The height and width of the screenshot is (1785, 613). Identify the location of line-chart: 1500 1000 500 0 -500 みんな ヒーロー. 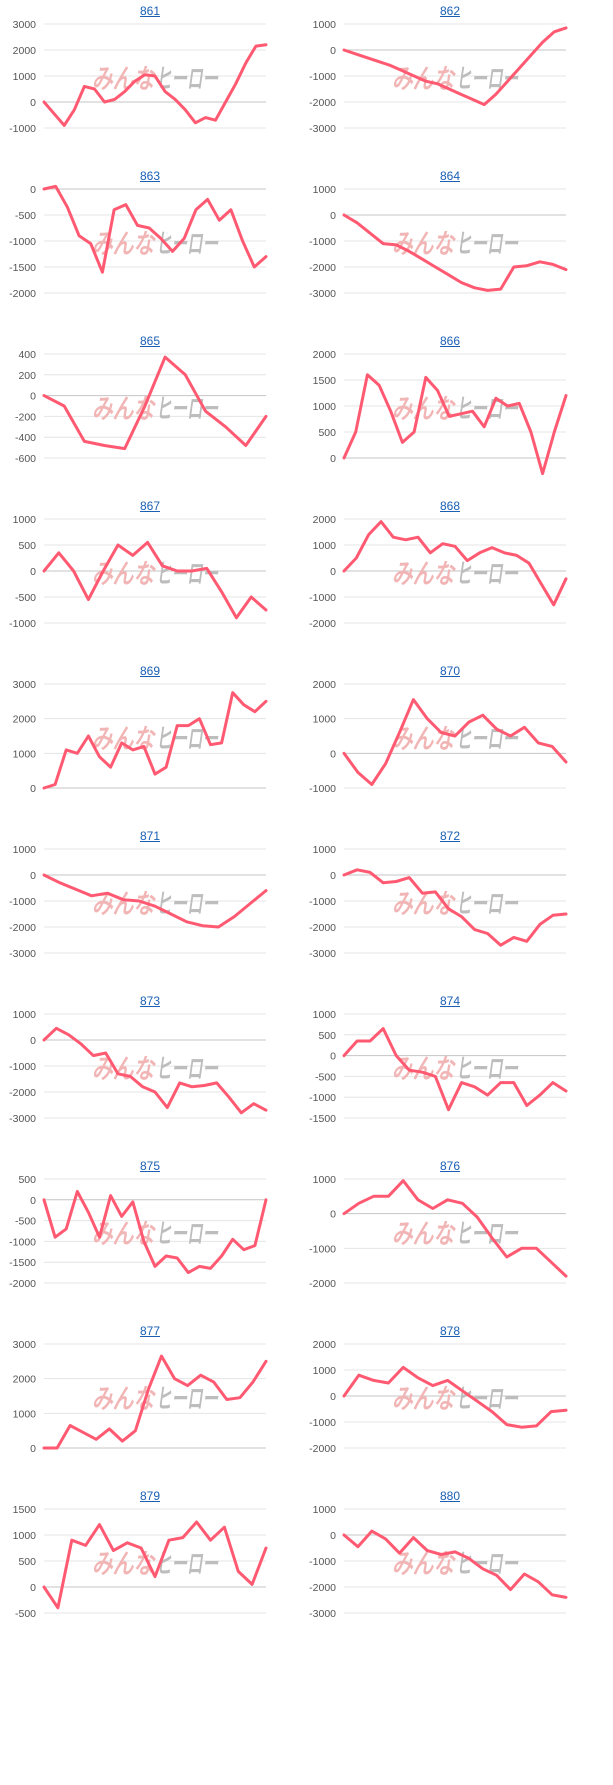
(140, 1562).